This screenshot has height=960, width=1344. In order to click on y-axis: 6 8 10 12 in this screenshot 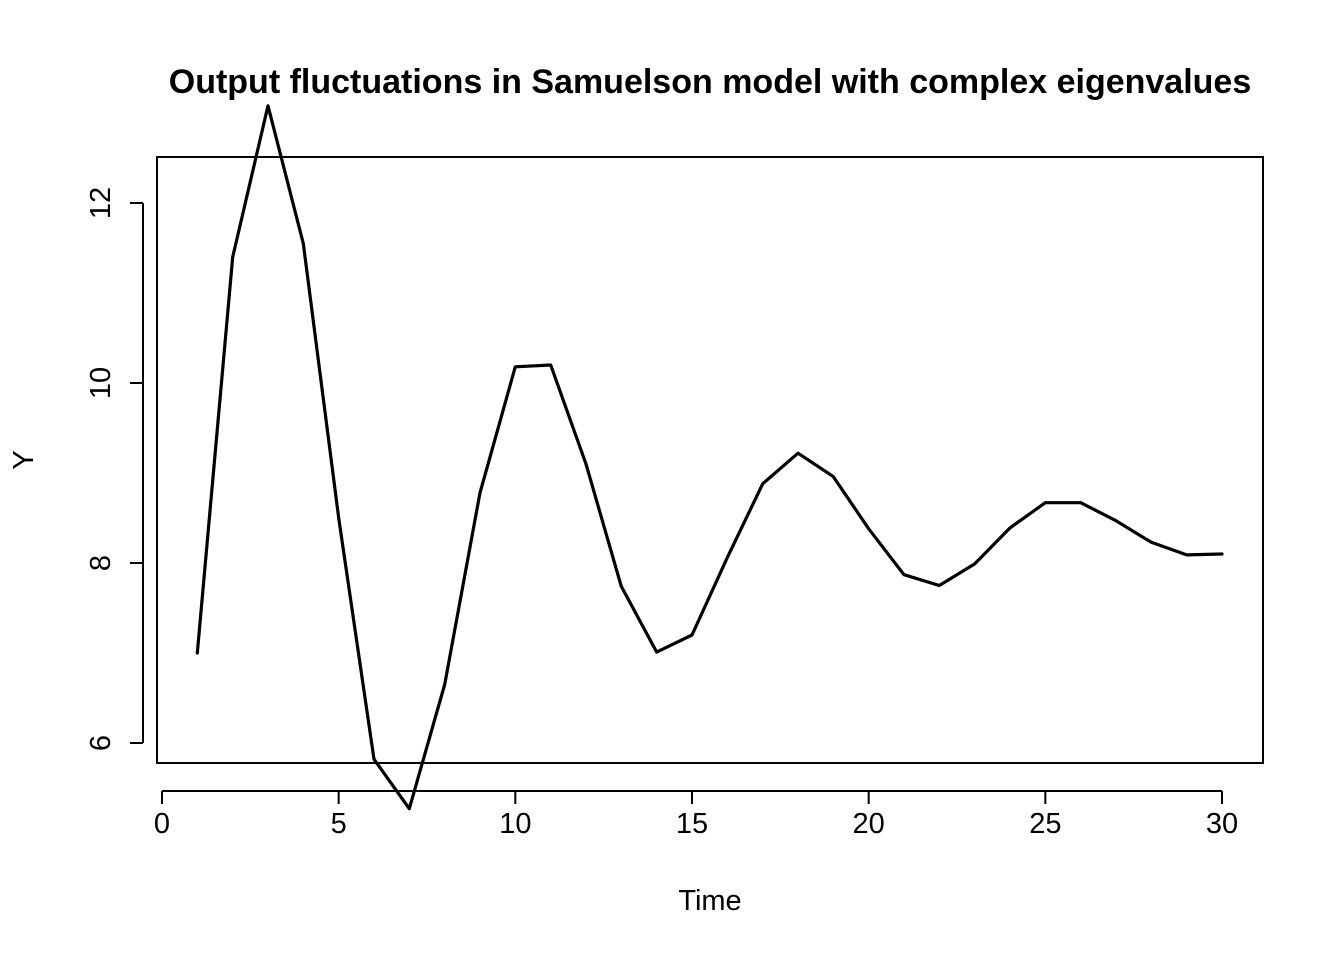, I will do `click(114, 469)`.